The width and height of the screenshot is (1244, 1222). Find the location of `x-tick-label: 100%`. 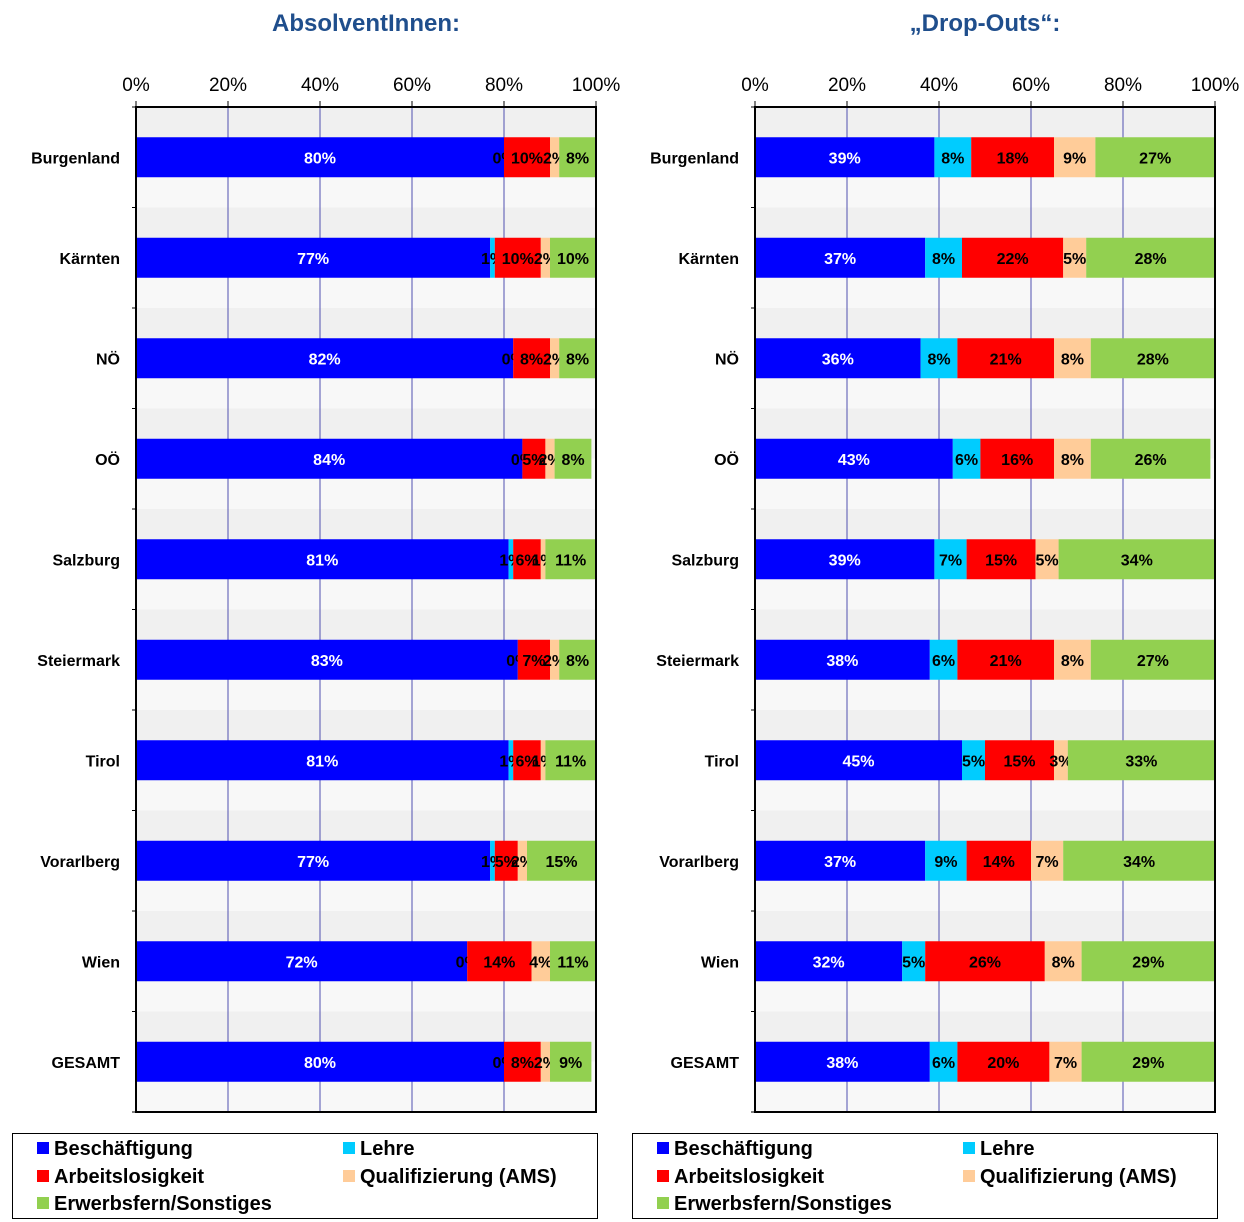

x-tick-label: 100% is located at coordinates (1215, 85).